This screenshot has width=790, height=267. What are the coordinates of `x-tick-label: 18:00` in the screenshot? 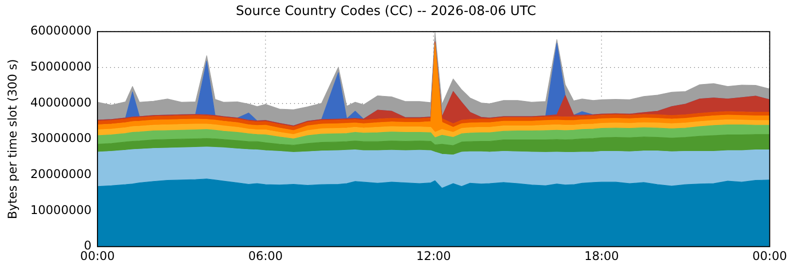 It's located at (601, 255).